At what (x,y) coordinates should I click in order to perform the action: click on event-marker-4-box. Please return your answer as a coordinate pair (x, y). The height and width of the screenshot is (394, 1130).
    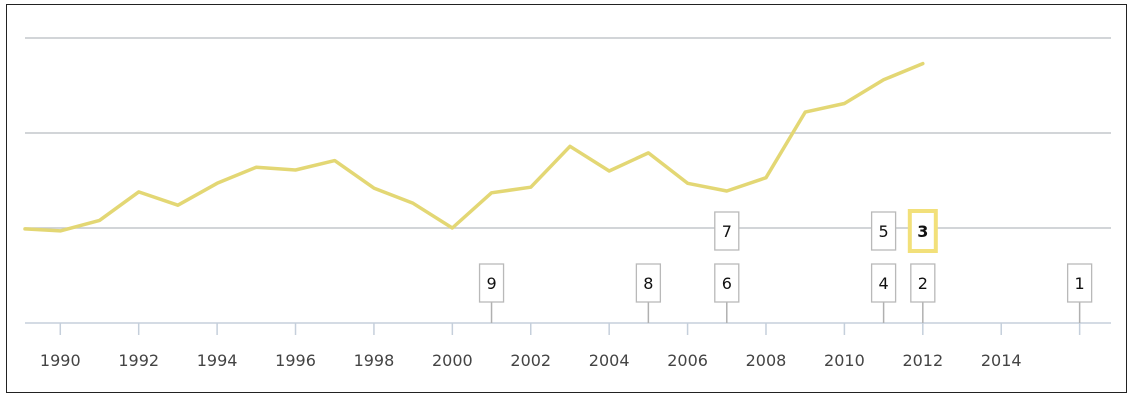
    Looking at the image, I should click on (883, 283).